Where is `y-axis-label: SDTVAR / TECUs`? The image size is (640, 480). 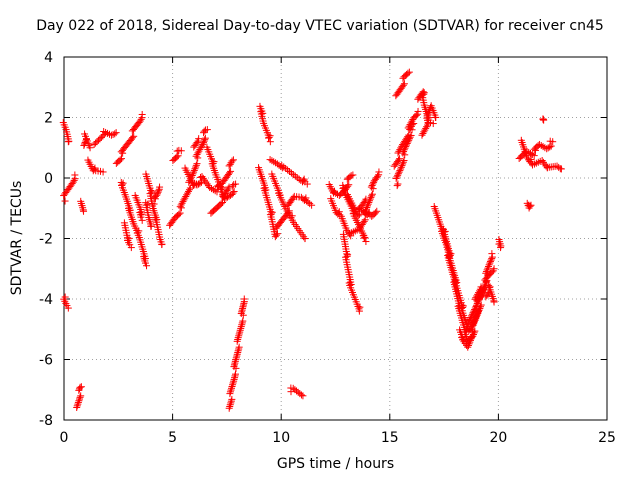
y-axis-label: SDTVAR / TECUs is located at coordinates (17, 238).